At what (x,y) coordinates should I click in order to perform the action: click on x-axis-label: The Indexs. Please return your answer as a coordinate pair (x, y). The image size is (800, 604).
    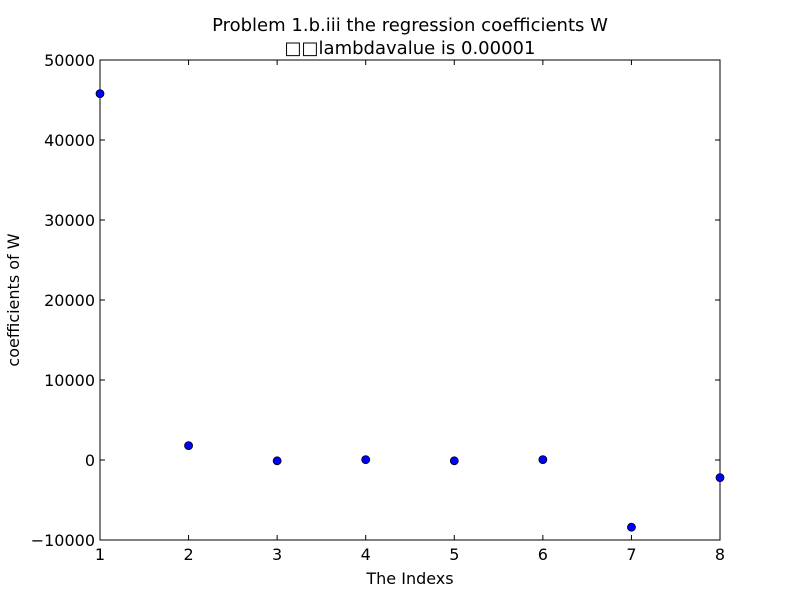
    Looking at the image, I should click on (409, 578).